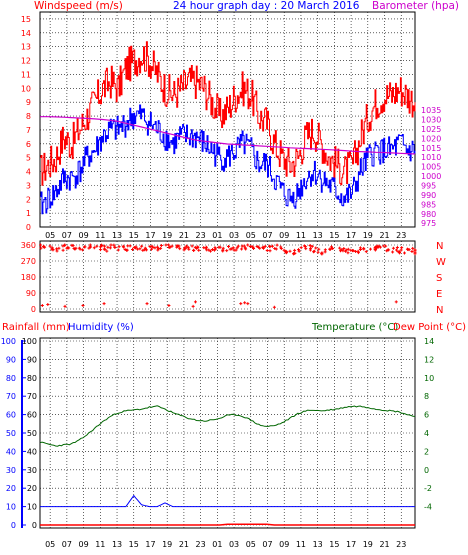  I want to click on bottom-time-tick-label: 11, so click(100, 544).